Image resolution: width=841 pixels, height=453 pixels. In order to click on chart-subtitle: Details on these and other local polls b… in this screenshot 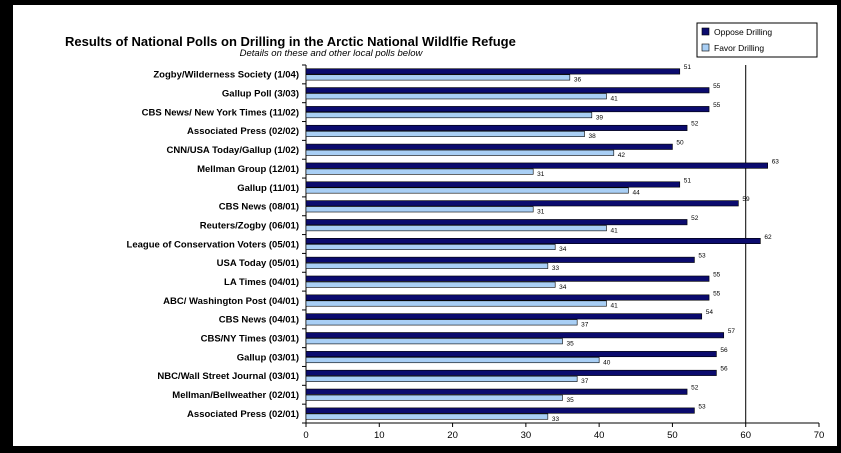, I will do `click(332, 53)`.